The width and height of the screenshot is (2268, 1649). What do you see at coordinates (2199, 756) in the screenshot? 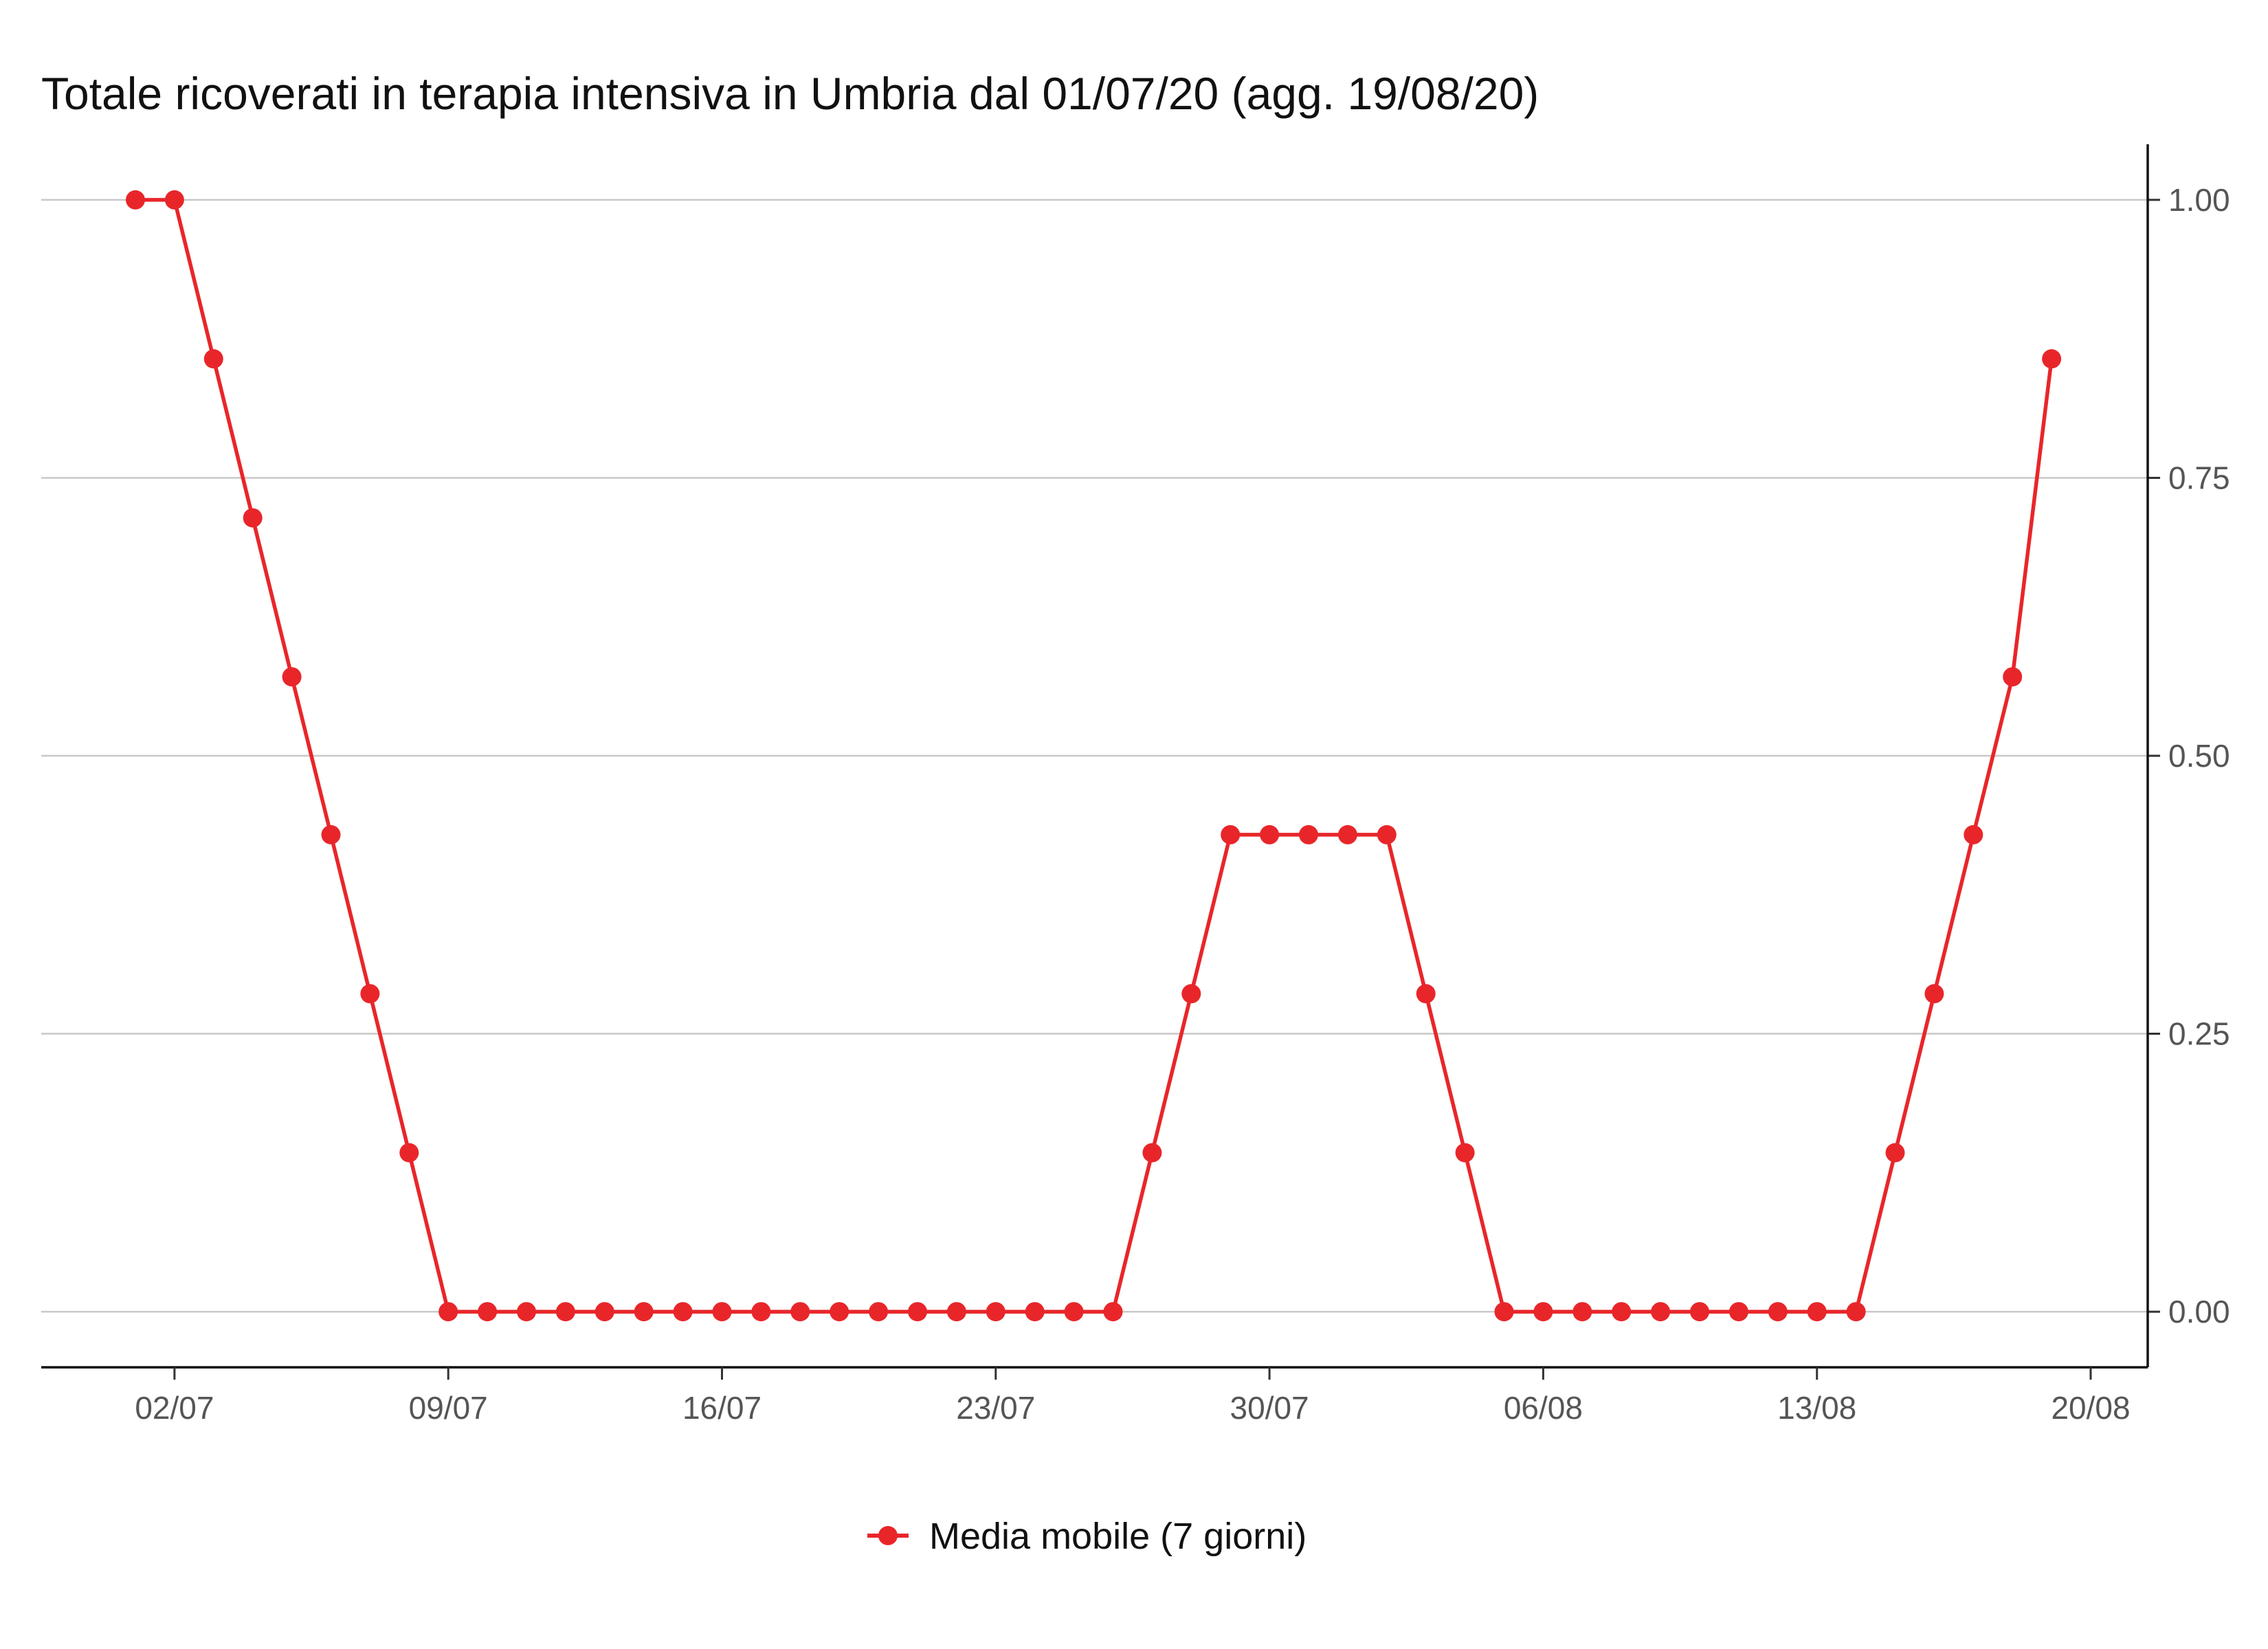
I see `y-tick-label: 0.50` at bounding box center [2199, 756].